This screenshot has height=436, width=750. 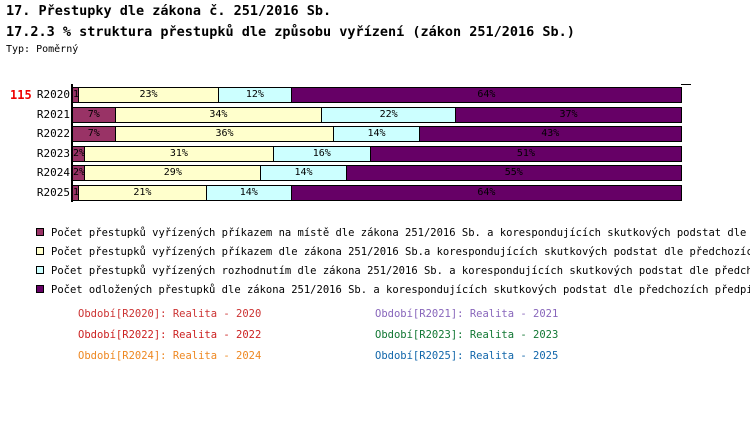 I want to click on stacked-bar: 7% 36% 14% 43%, so click(x=377, y=134).